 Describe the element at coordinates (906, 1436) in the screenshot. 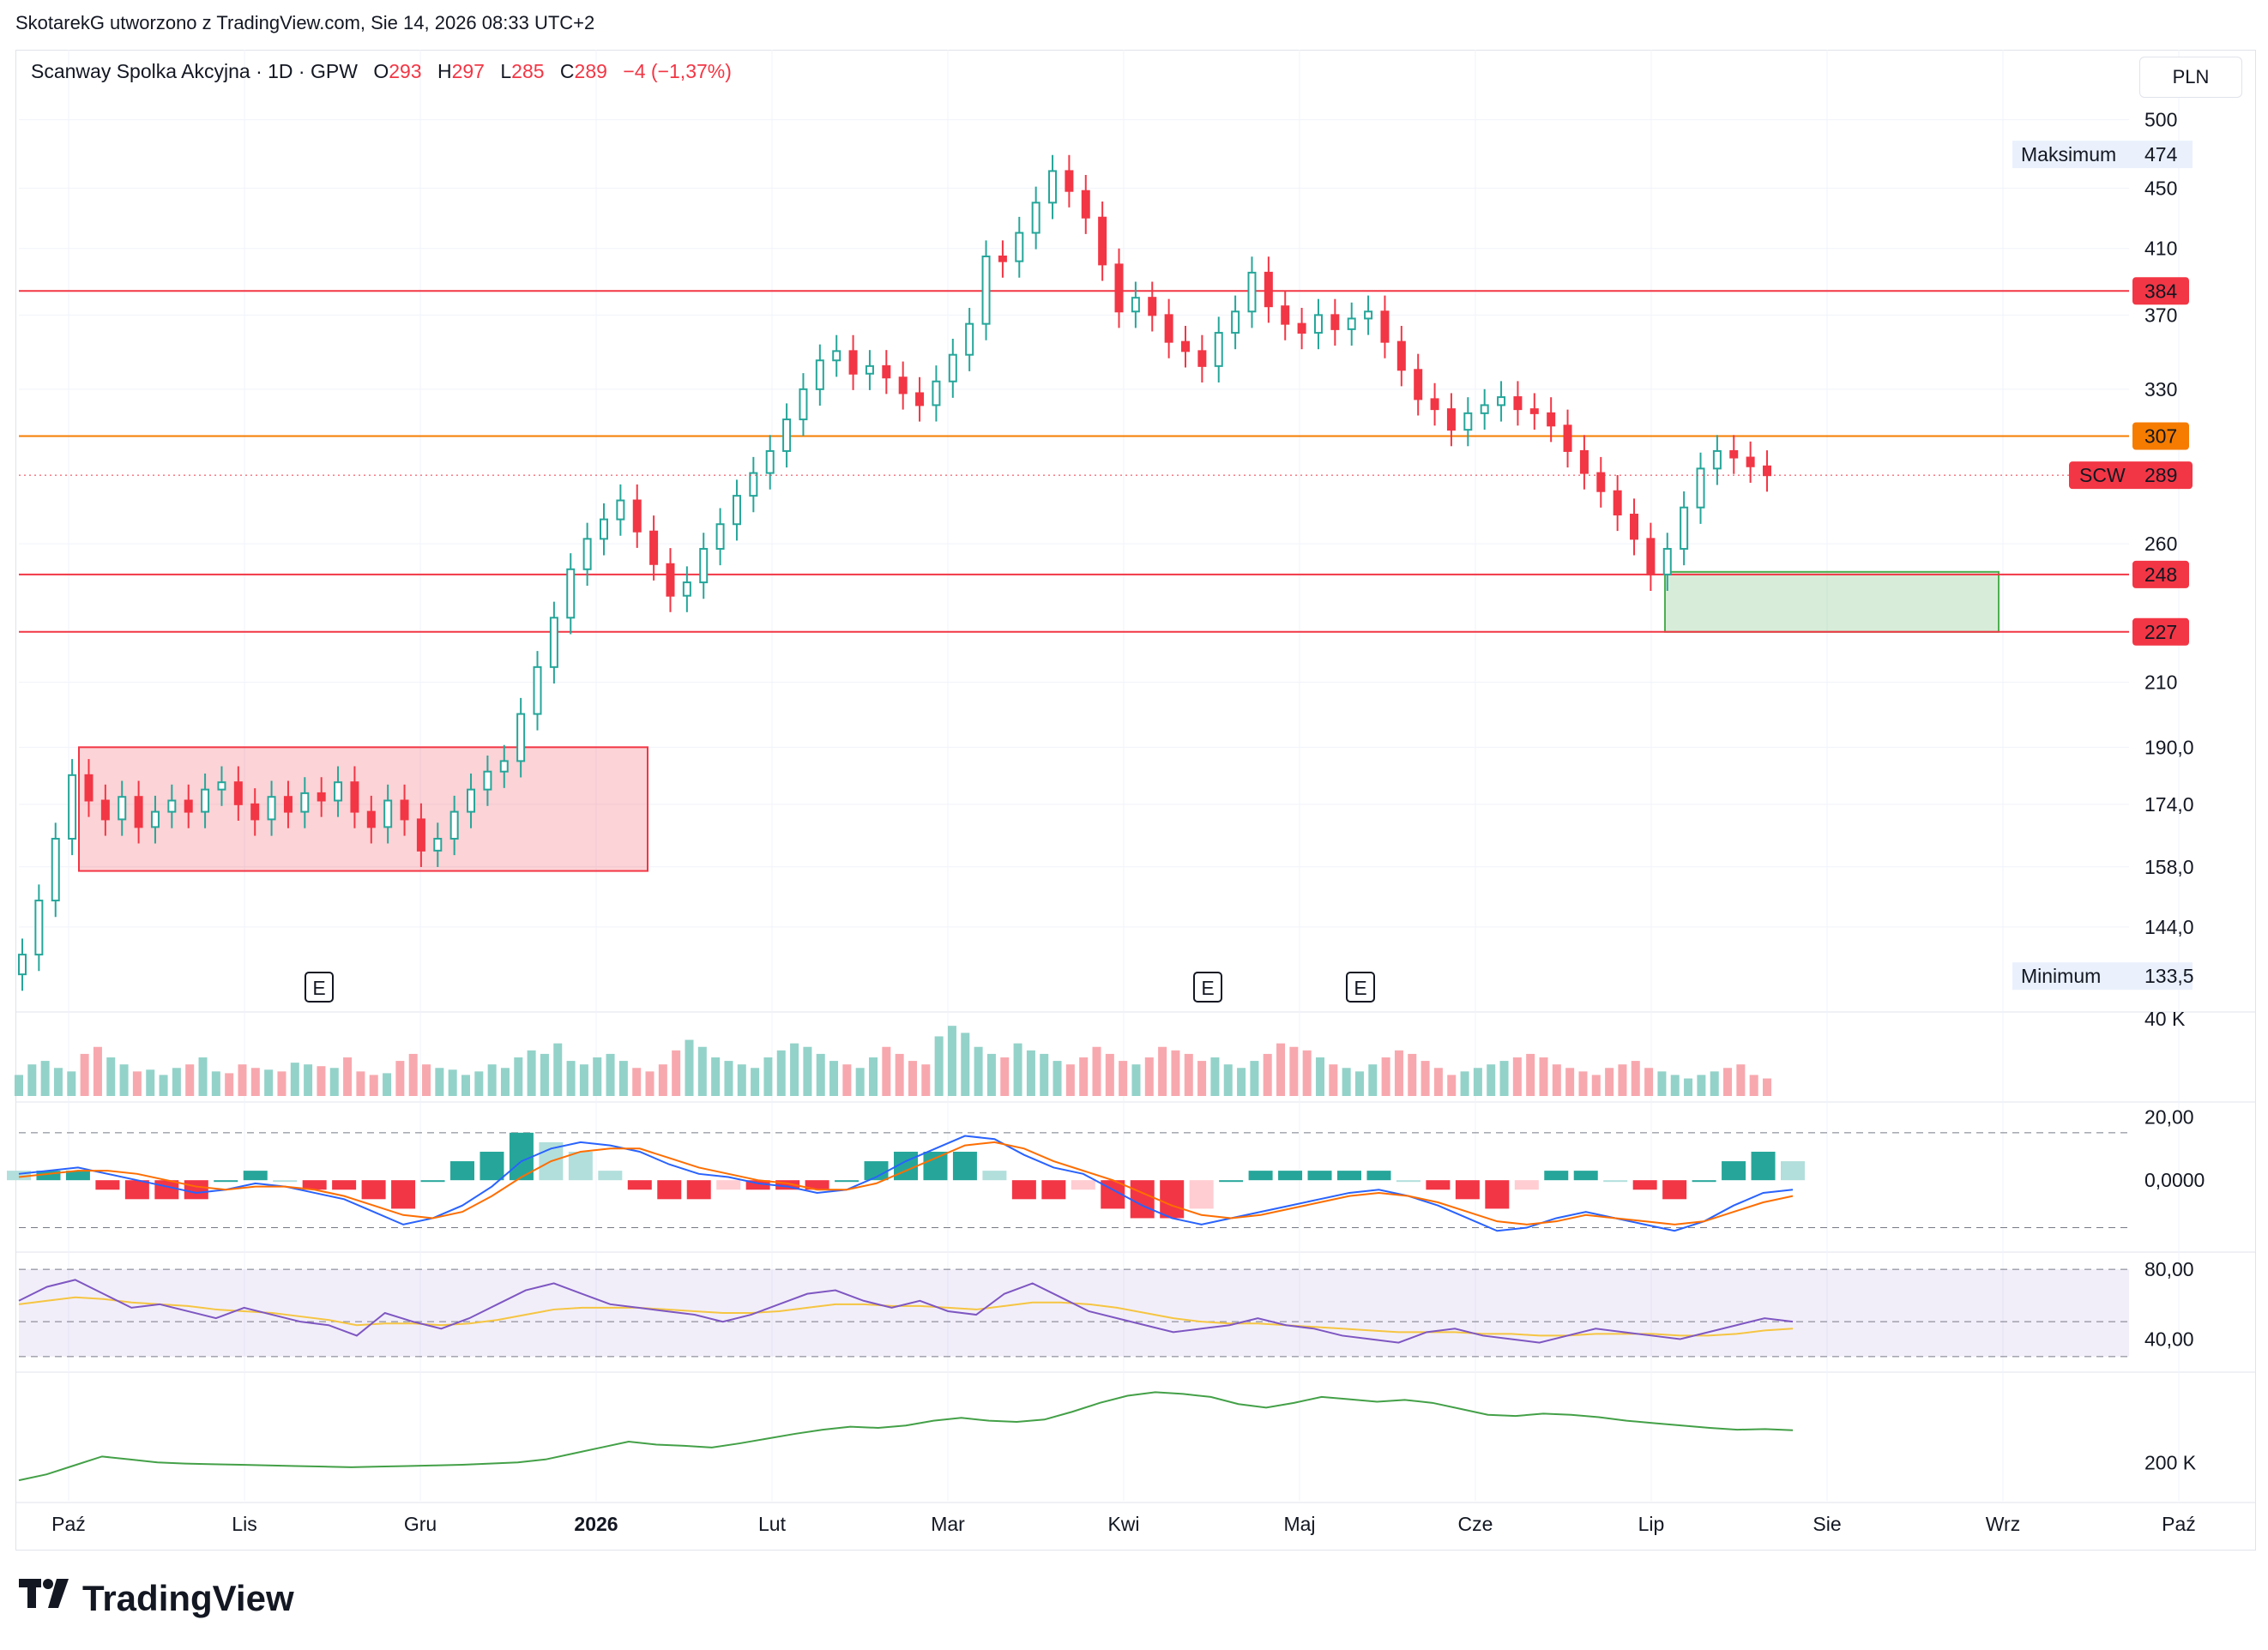

I see `obv-line` at that location.